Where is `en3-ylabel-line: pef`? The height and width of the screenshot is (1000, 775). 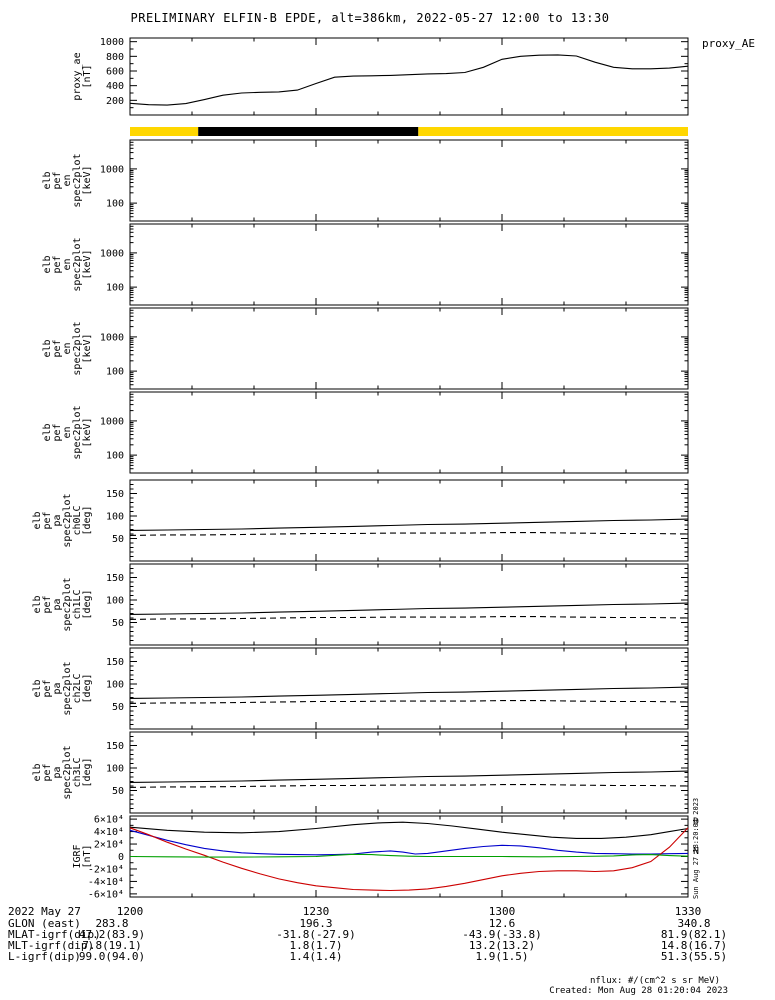
en3-ylabel-line: pef is located at coordinates (57, 432).